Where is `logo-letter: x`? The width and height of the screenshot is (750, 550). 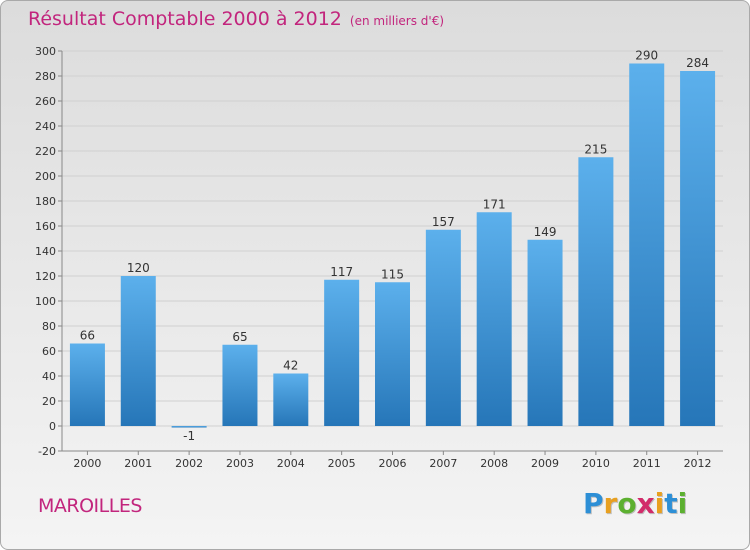
logo-letter: x is located at coordinates (645, 503).